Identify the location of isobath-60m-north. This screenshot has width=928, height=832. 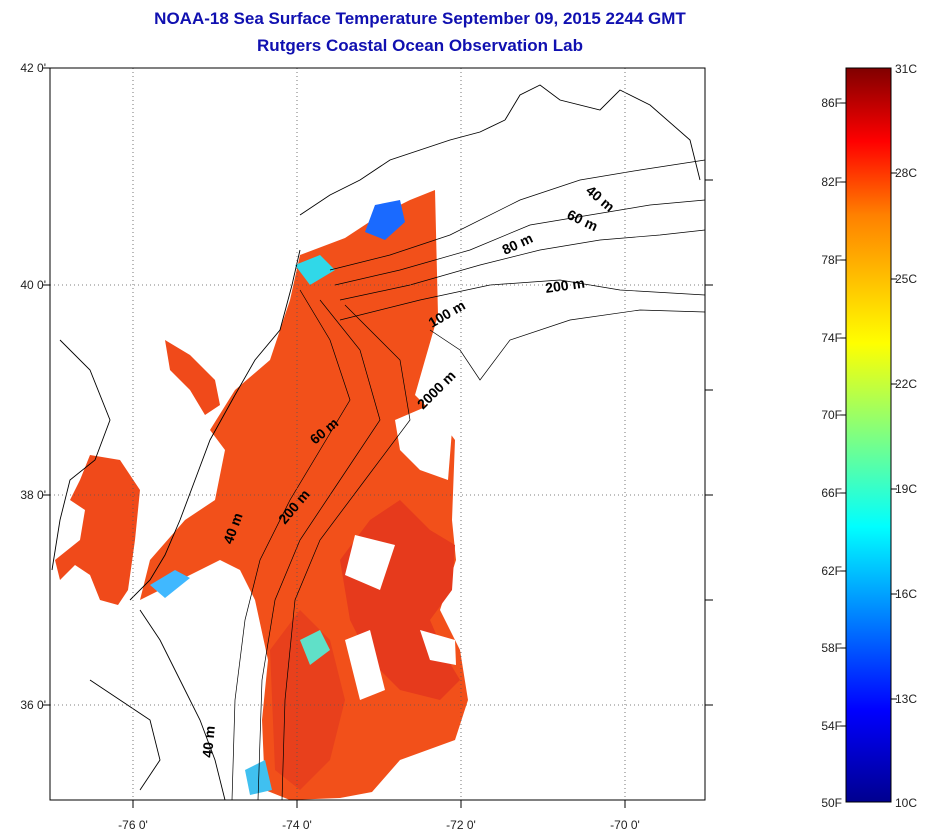
(520, 242).